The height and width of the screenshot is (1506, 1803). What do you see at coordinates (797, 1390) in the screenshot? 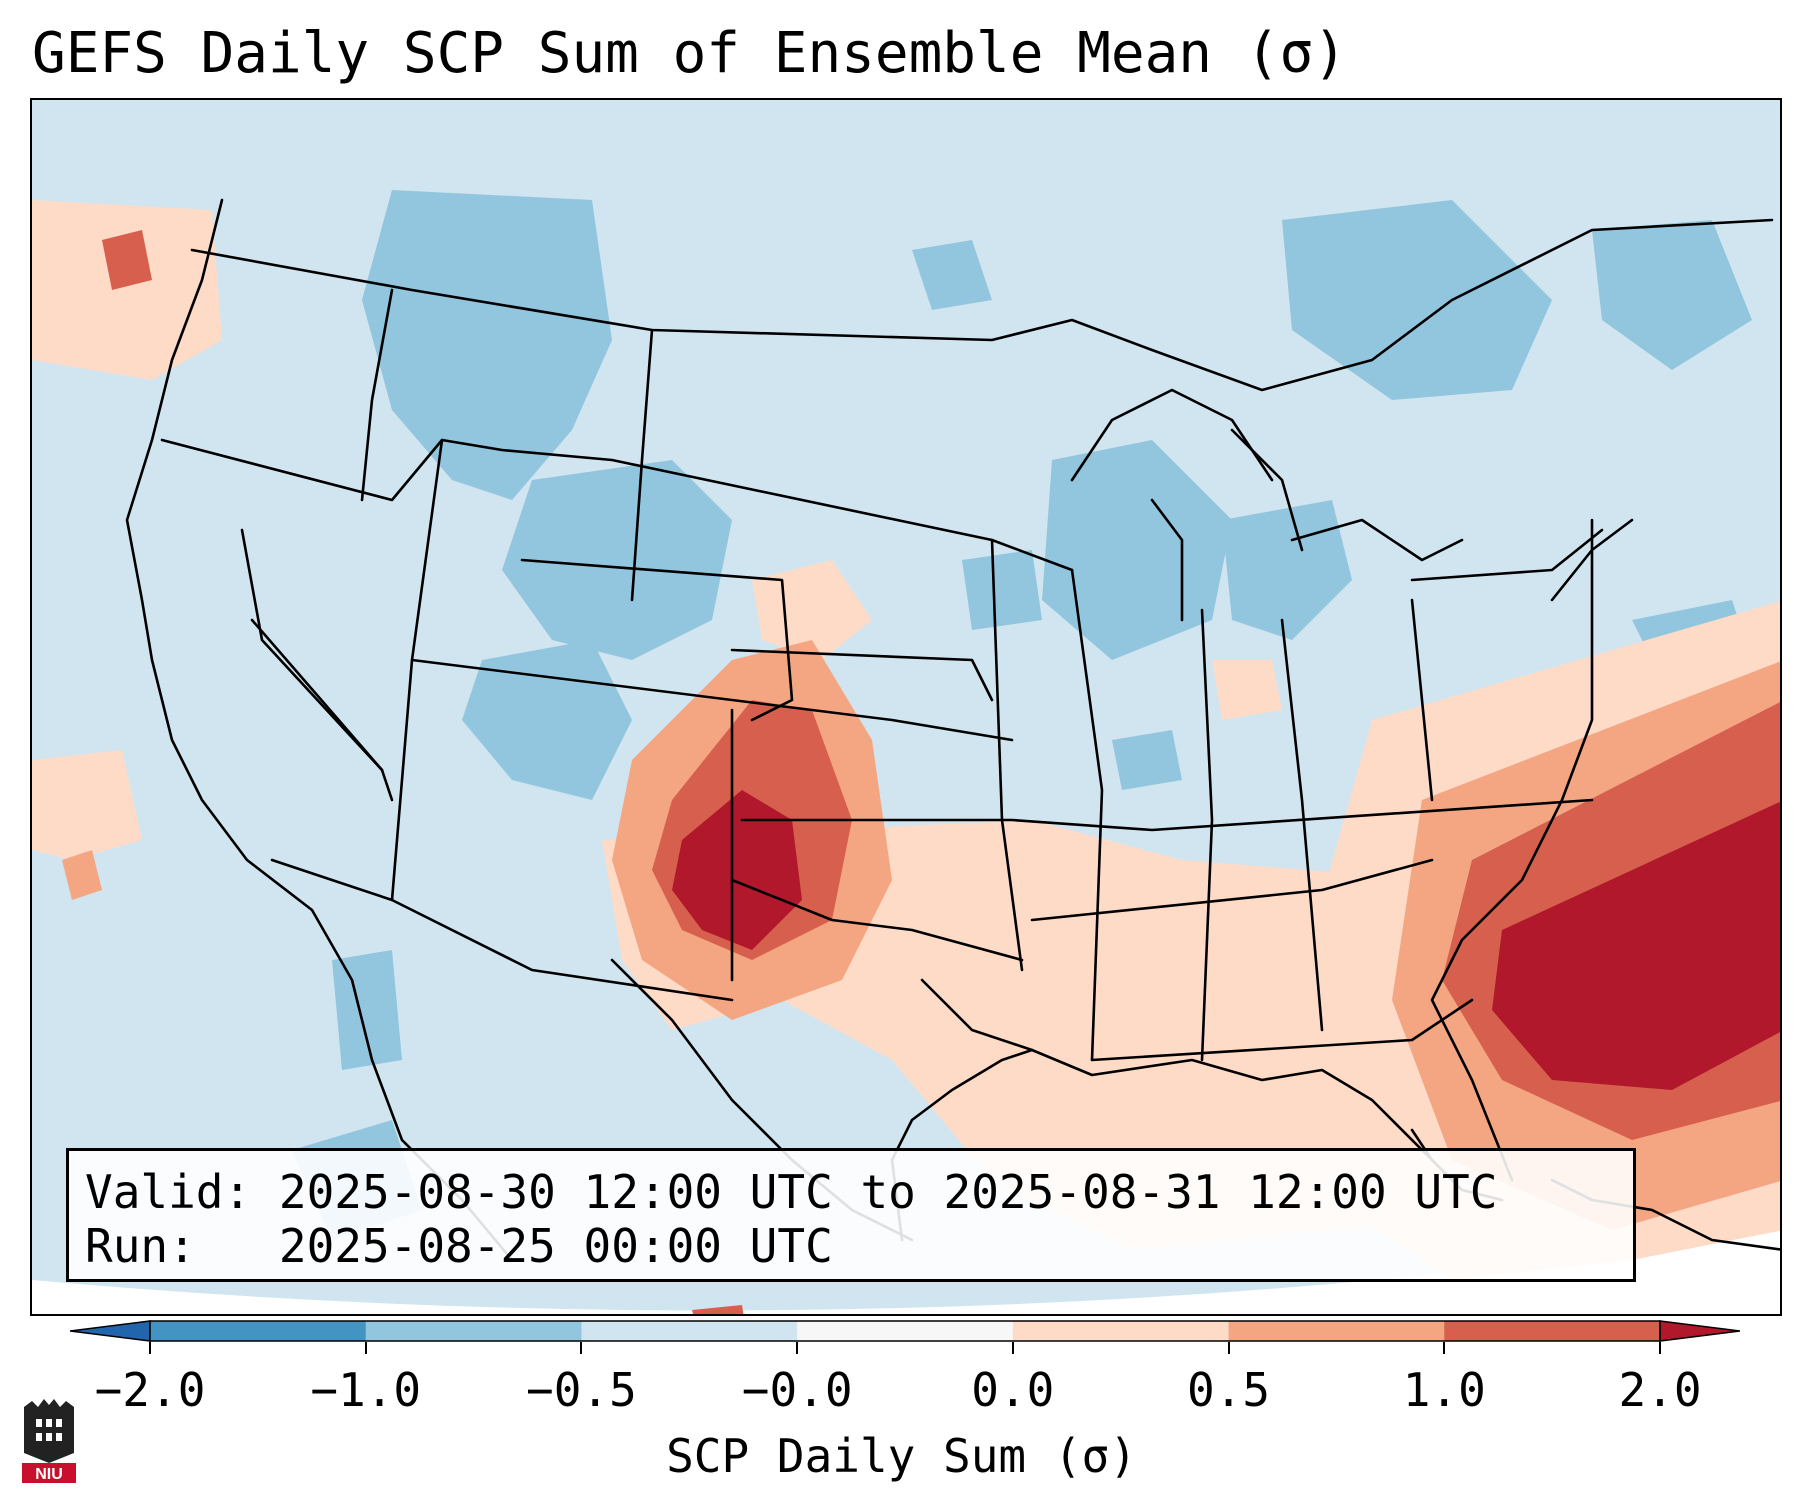
I see `colorbar-tick-label: −0.0` at bounding box center [797, 1390].